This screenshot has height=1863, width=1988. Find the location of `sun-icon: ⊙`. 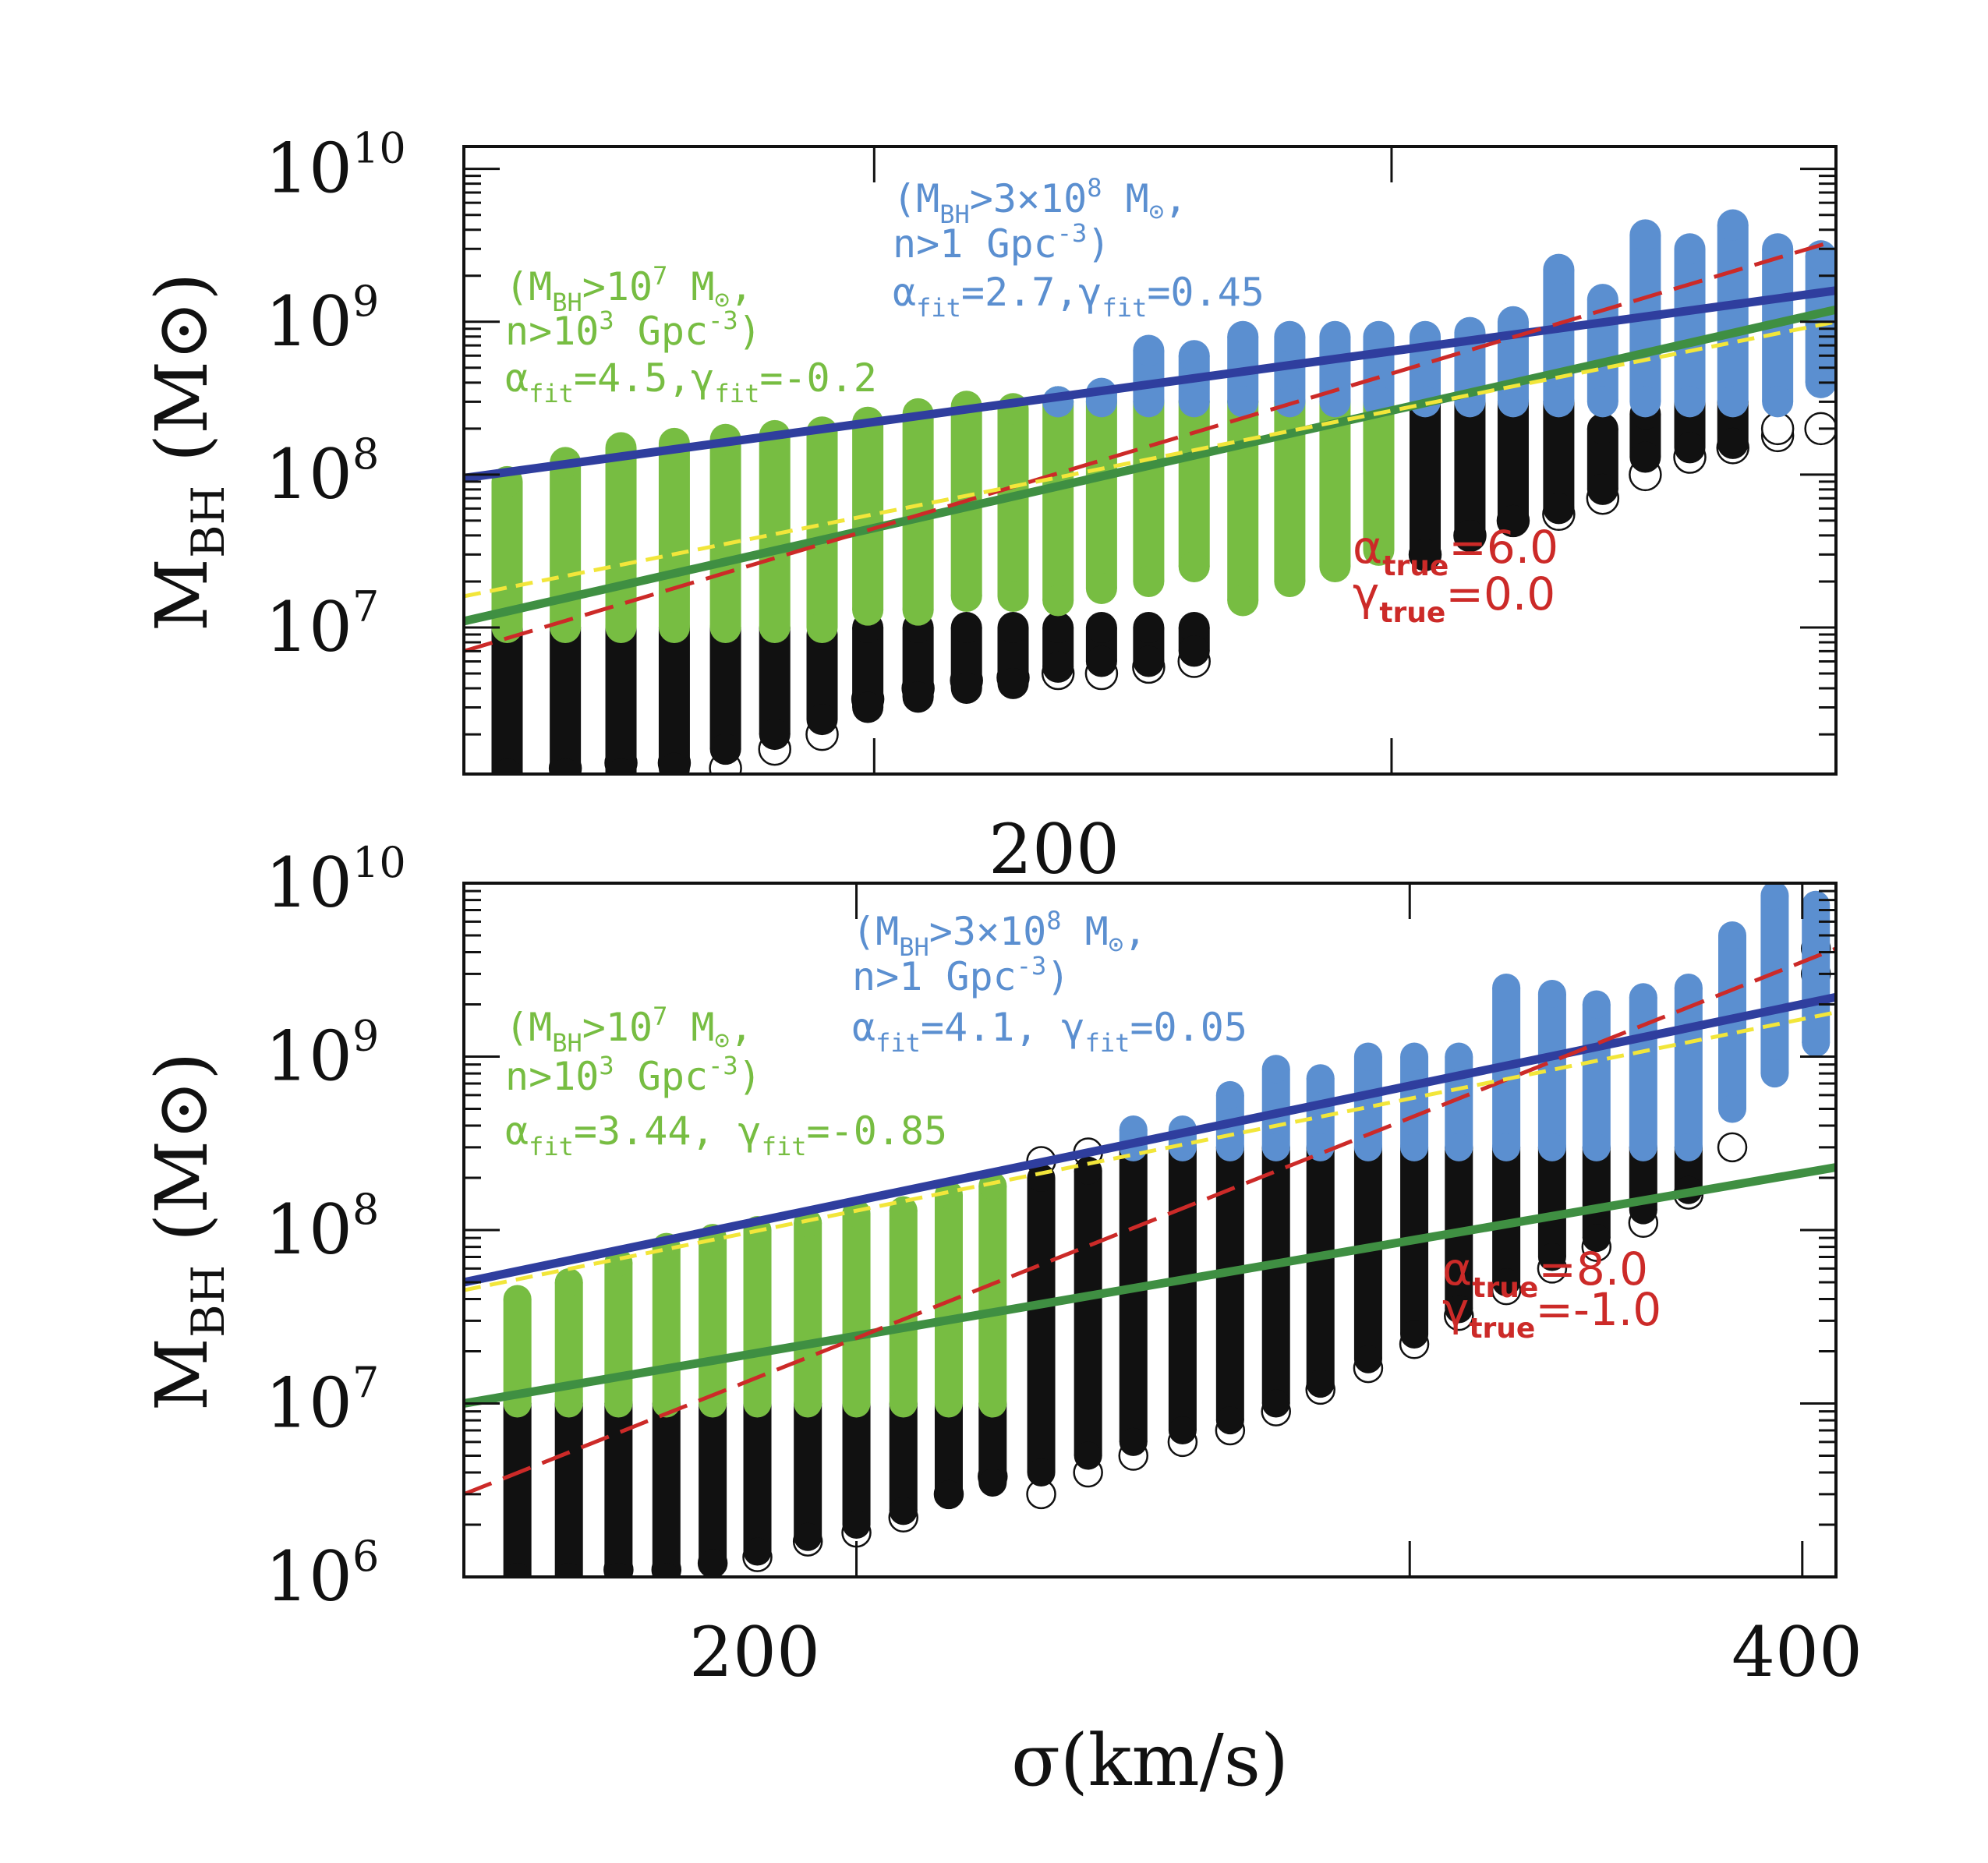

sun-icon: ⊙ is located at coordinates (182, 331).